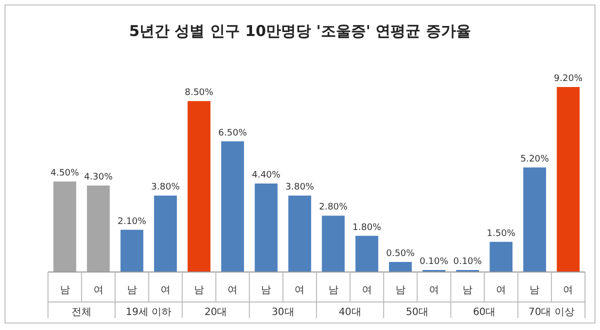  Describe the element at coordinates (216, 312) in the screenshot. I see `text: 20대` at that location.